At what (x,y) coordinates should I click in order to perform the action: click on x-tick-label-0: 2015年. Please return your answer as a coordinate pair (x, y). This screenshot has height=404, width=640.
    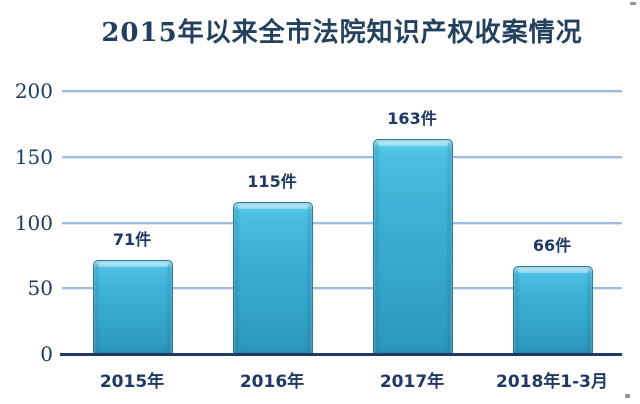
    Looking at the image, I should click on (132, 382).